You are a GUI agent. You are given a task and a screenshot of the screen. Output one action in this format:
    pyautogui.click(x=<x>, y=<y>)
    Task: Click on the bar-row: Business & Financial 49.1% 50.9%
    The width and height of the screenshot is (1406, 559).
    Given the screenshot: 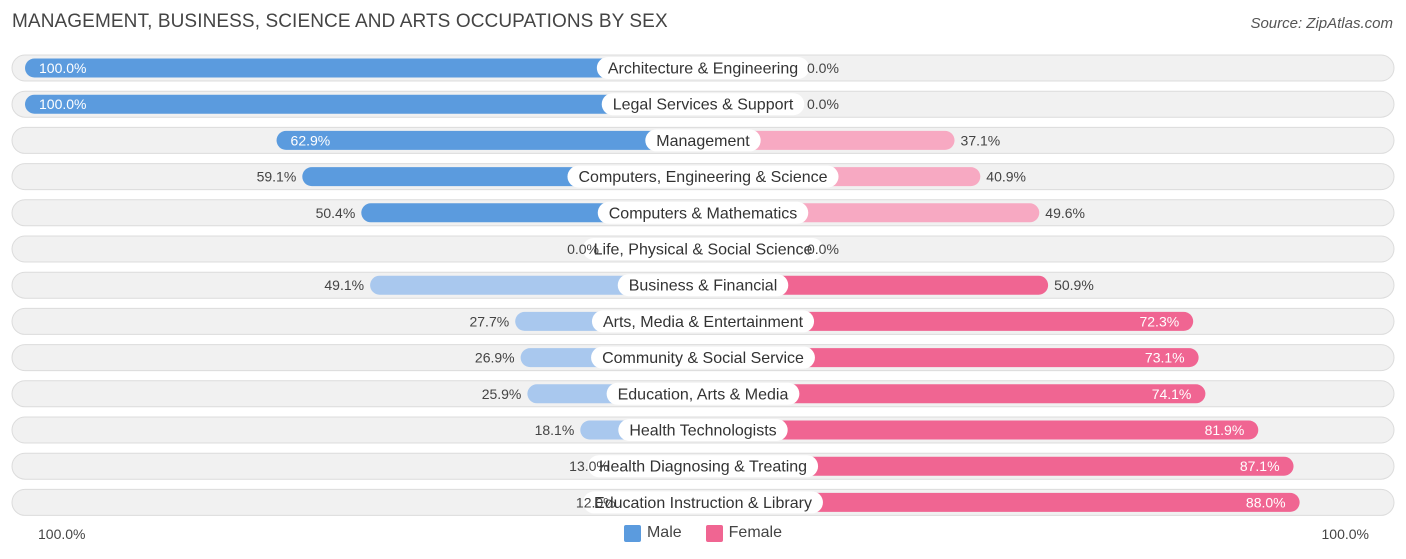 What is the action you would take?
    pyautogui.click(x=703, y=285)
    